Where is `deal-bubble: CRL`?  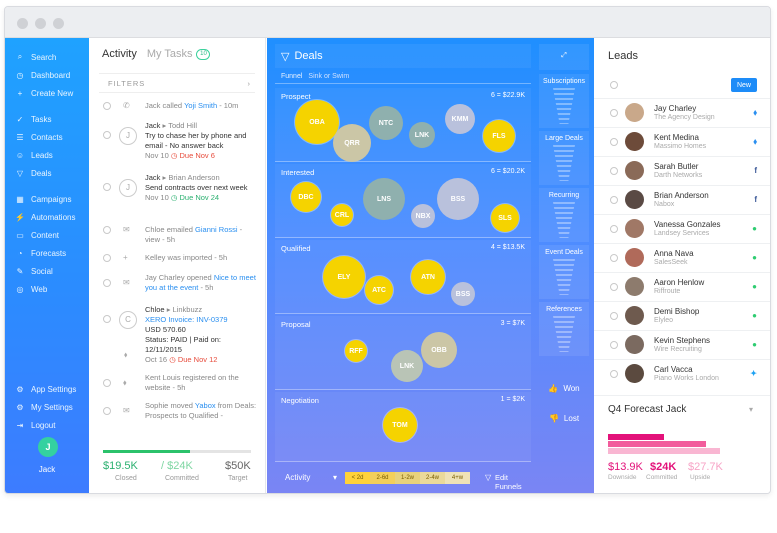 deal-bubble: CRL is located at coordinates (342, 215).